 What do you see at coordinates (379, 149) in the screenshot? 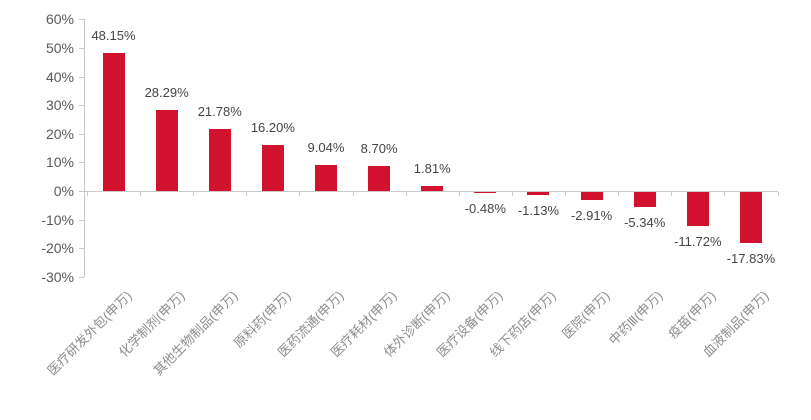
I see `bar-value-label: 8.70%` at bounding box center [379, 149].